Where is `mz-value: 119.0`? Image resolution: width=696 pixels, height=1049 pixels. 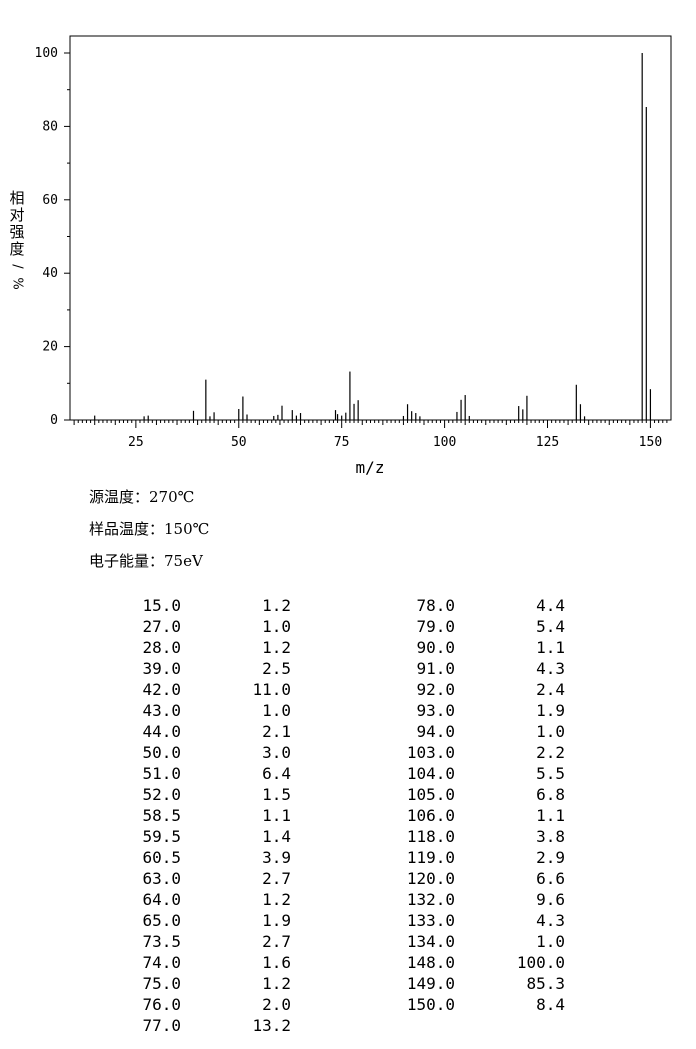 mz-value: 119.0 is located at coordinates (430, 857).